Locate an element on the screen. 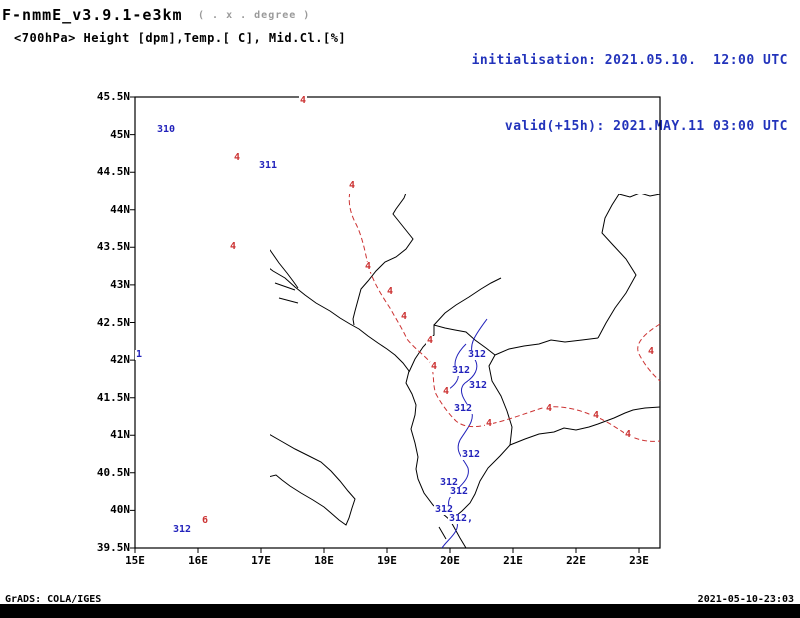 This screenshot has height=618, width=800. x-axis-tick-label: 18E is located at coordinates (324, 560).